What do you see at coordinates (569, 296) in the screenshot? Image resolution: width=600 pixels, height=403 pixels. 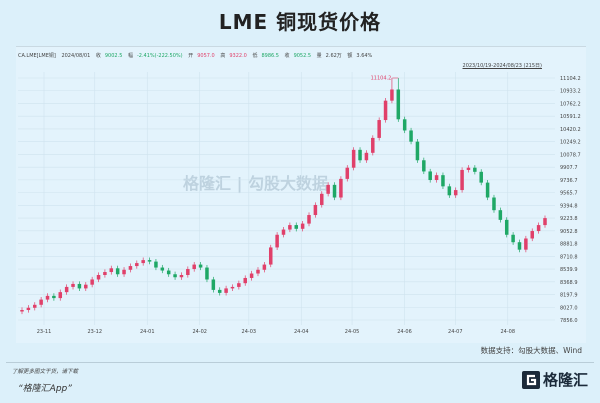 I see `y-tick-label: 8197.9` at bounding box center [569, 296].